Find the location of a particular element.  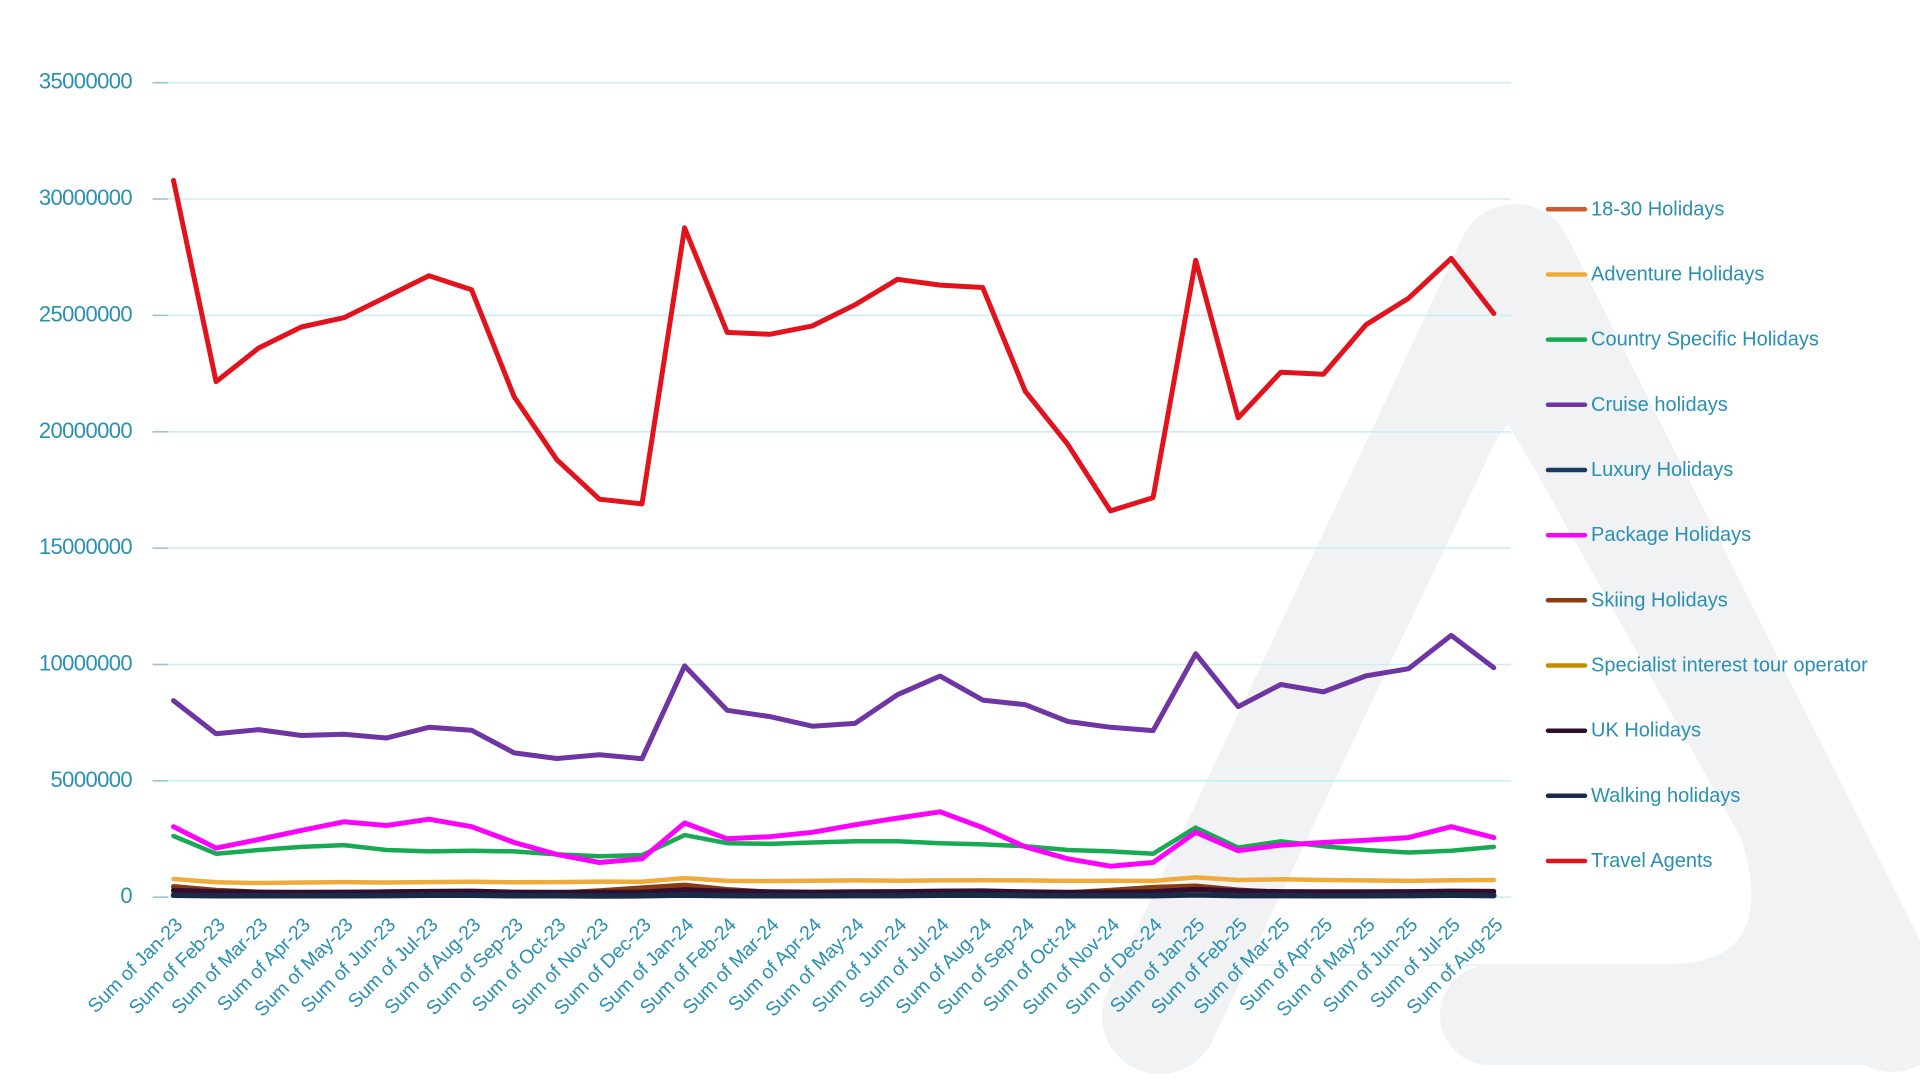

svg-text: Cruise holidays is located at coordinates (1659, 405).